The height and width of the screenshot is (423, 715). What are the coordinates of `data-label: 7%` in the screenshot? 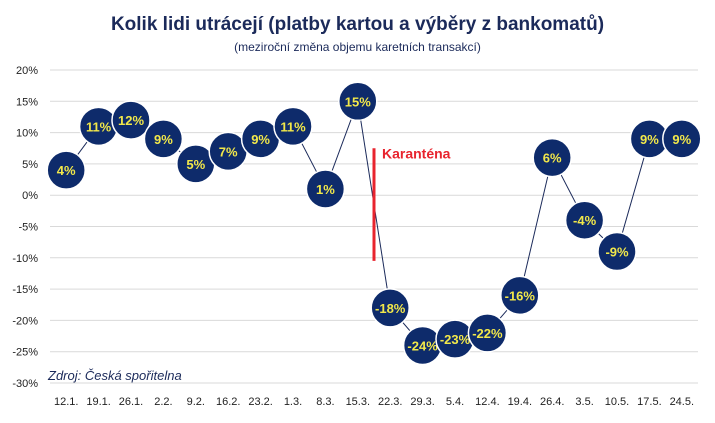 It's located at (228, 151).